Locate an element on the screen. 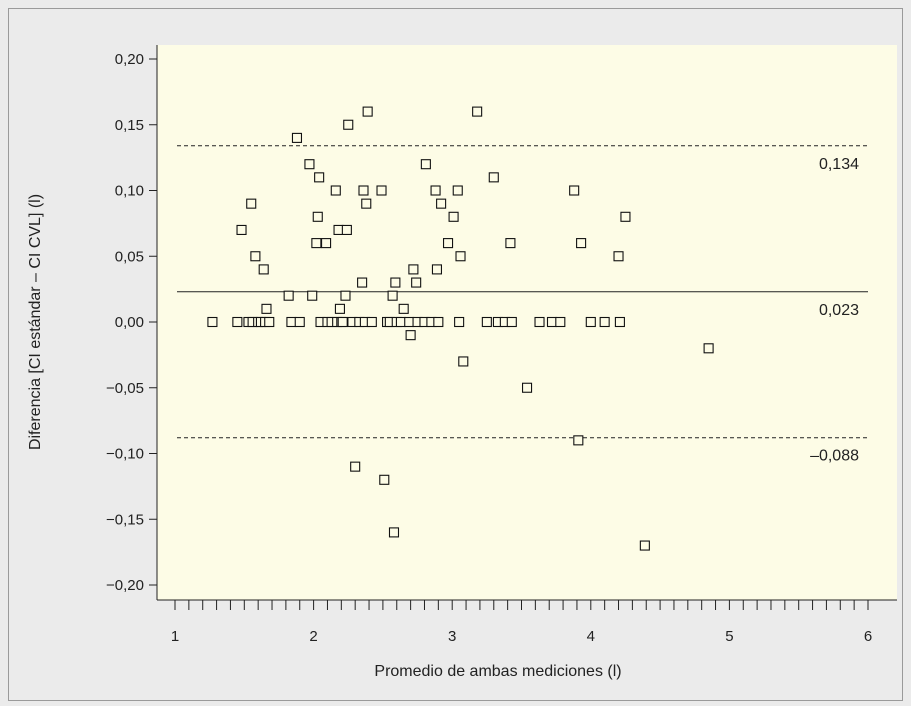  x-axis-ticks: 1 2 3 4 5 6 is located at coordinates (521, 622).